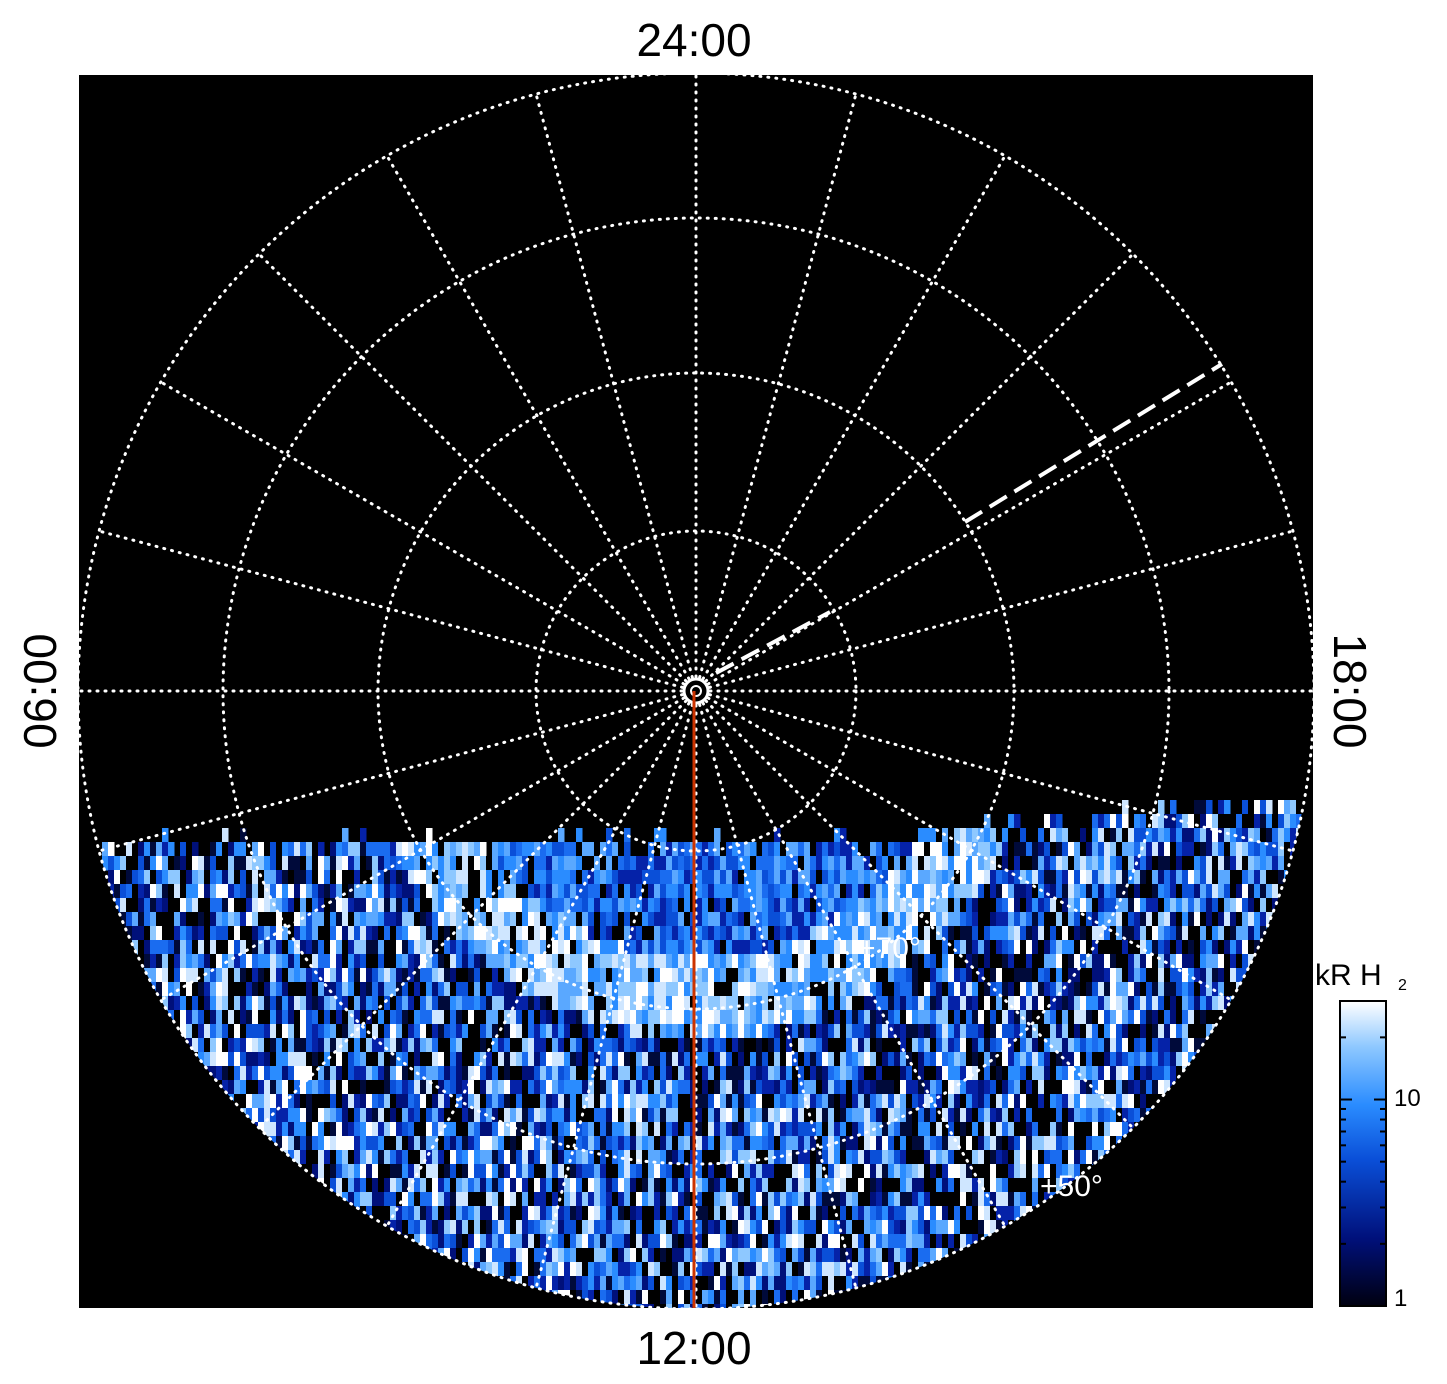 The width and height of the screenshot is (1447, 1384). Describe the element at coordinates (1350, 690) in the screenshot. I see `local-time-label-right: 18:00` at that location.